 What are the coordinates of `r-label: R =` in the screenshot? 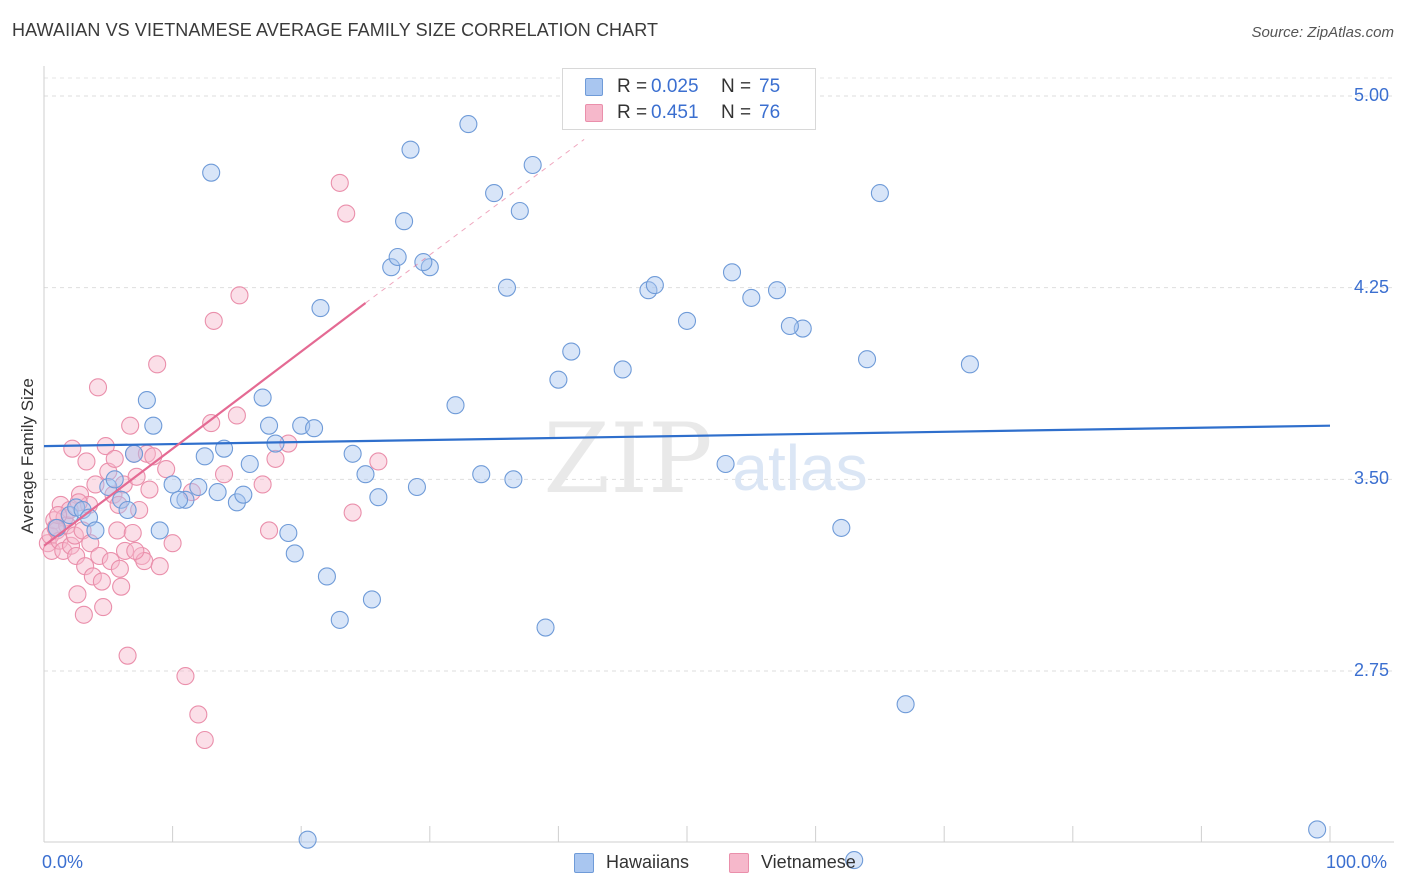 It's located at (632, 86).